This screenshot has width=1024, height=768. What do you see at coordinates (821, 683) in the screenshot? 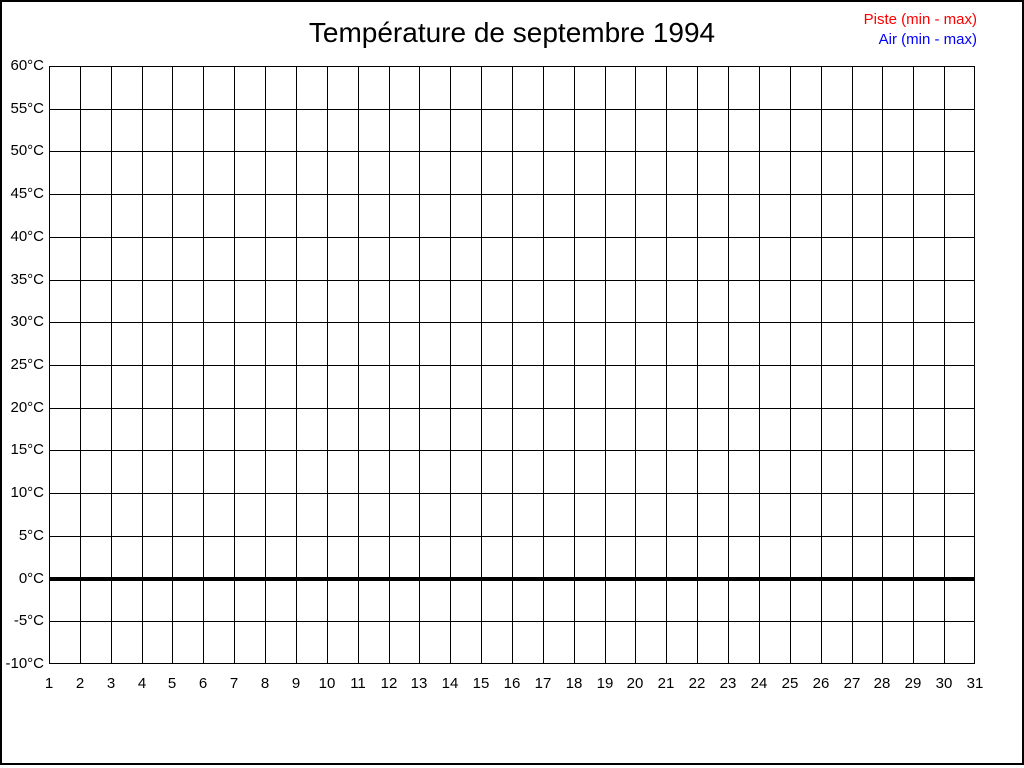
I see `x-tick-label: 26` at bounding box center [821, 683].